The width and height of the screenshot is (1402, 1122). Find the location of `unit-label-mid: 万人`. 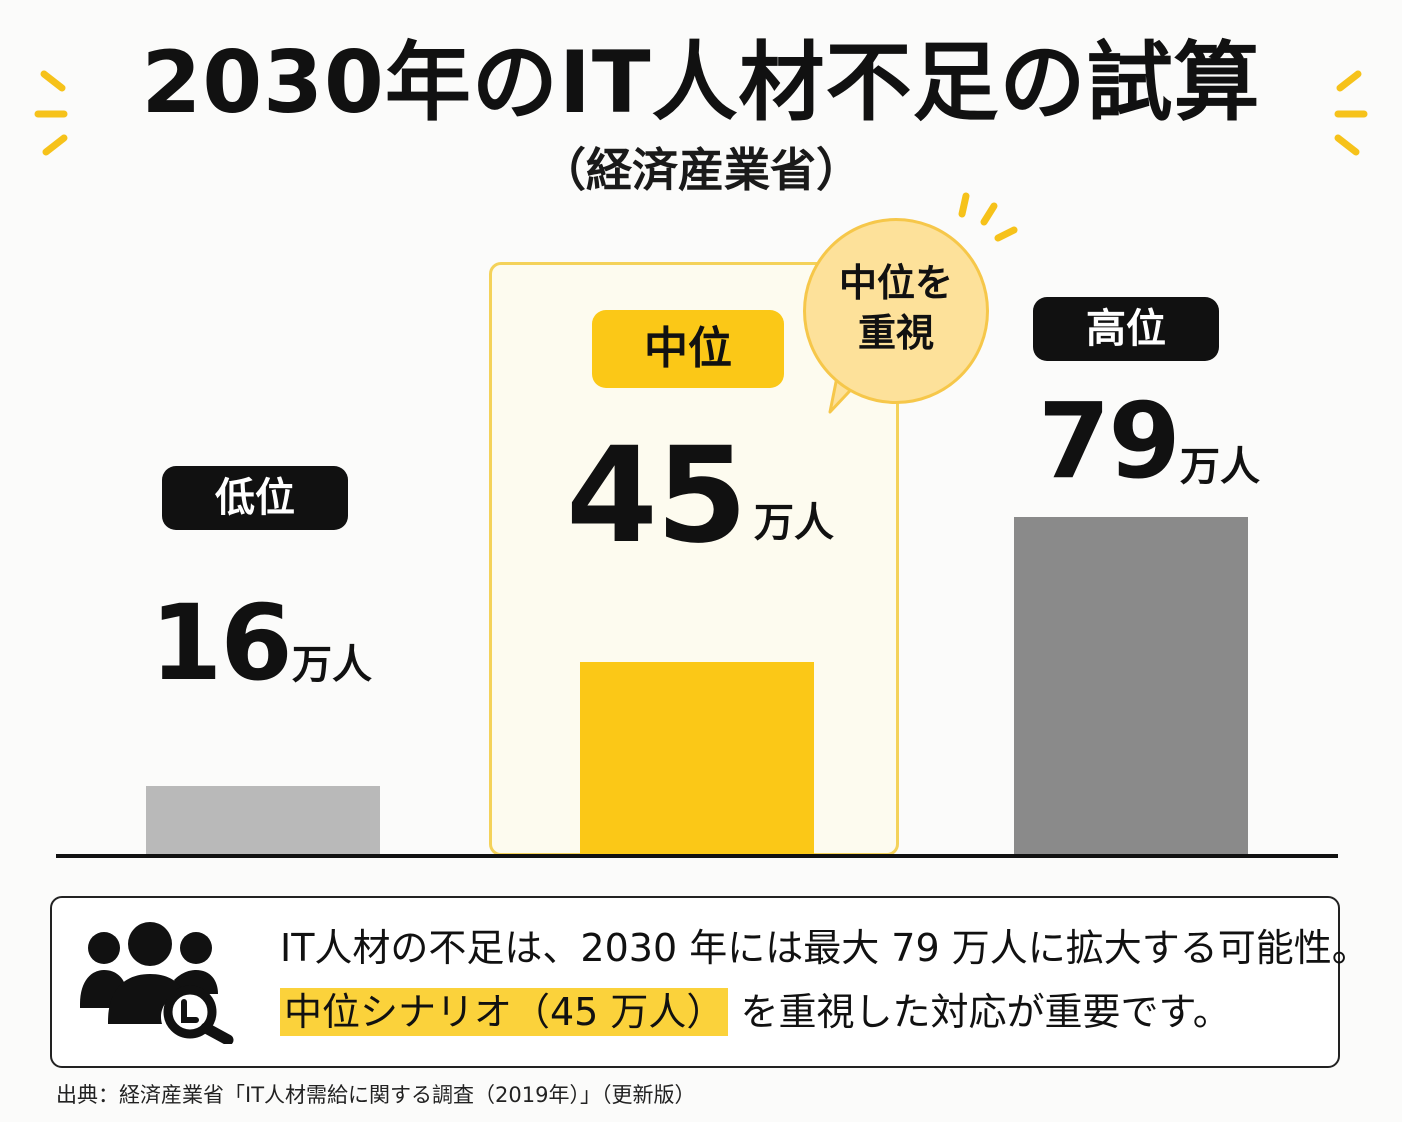

unit-label-mid: 万人 is located at coordinates (794, 523).